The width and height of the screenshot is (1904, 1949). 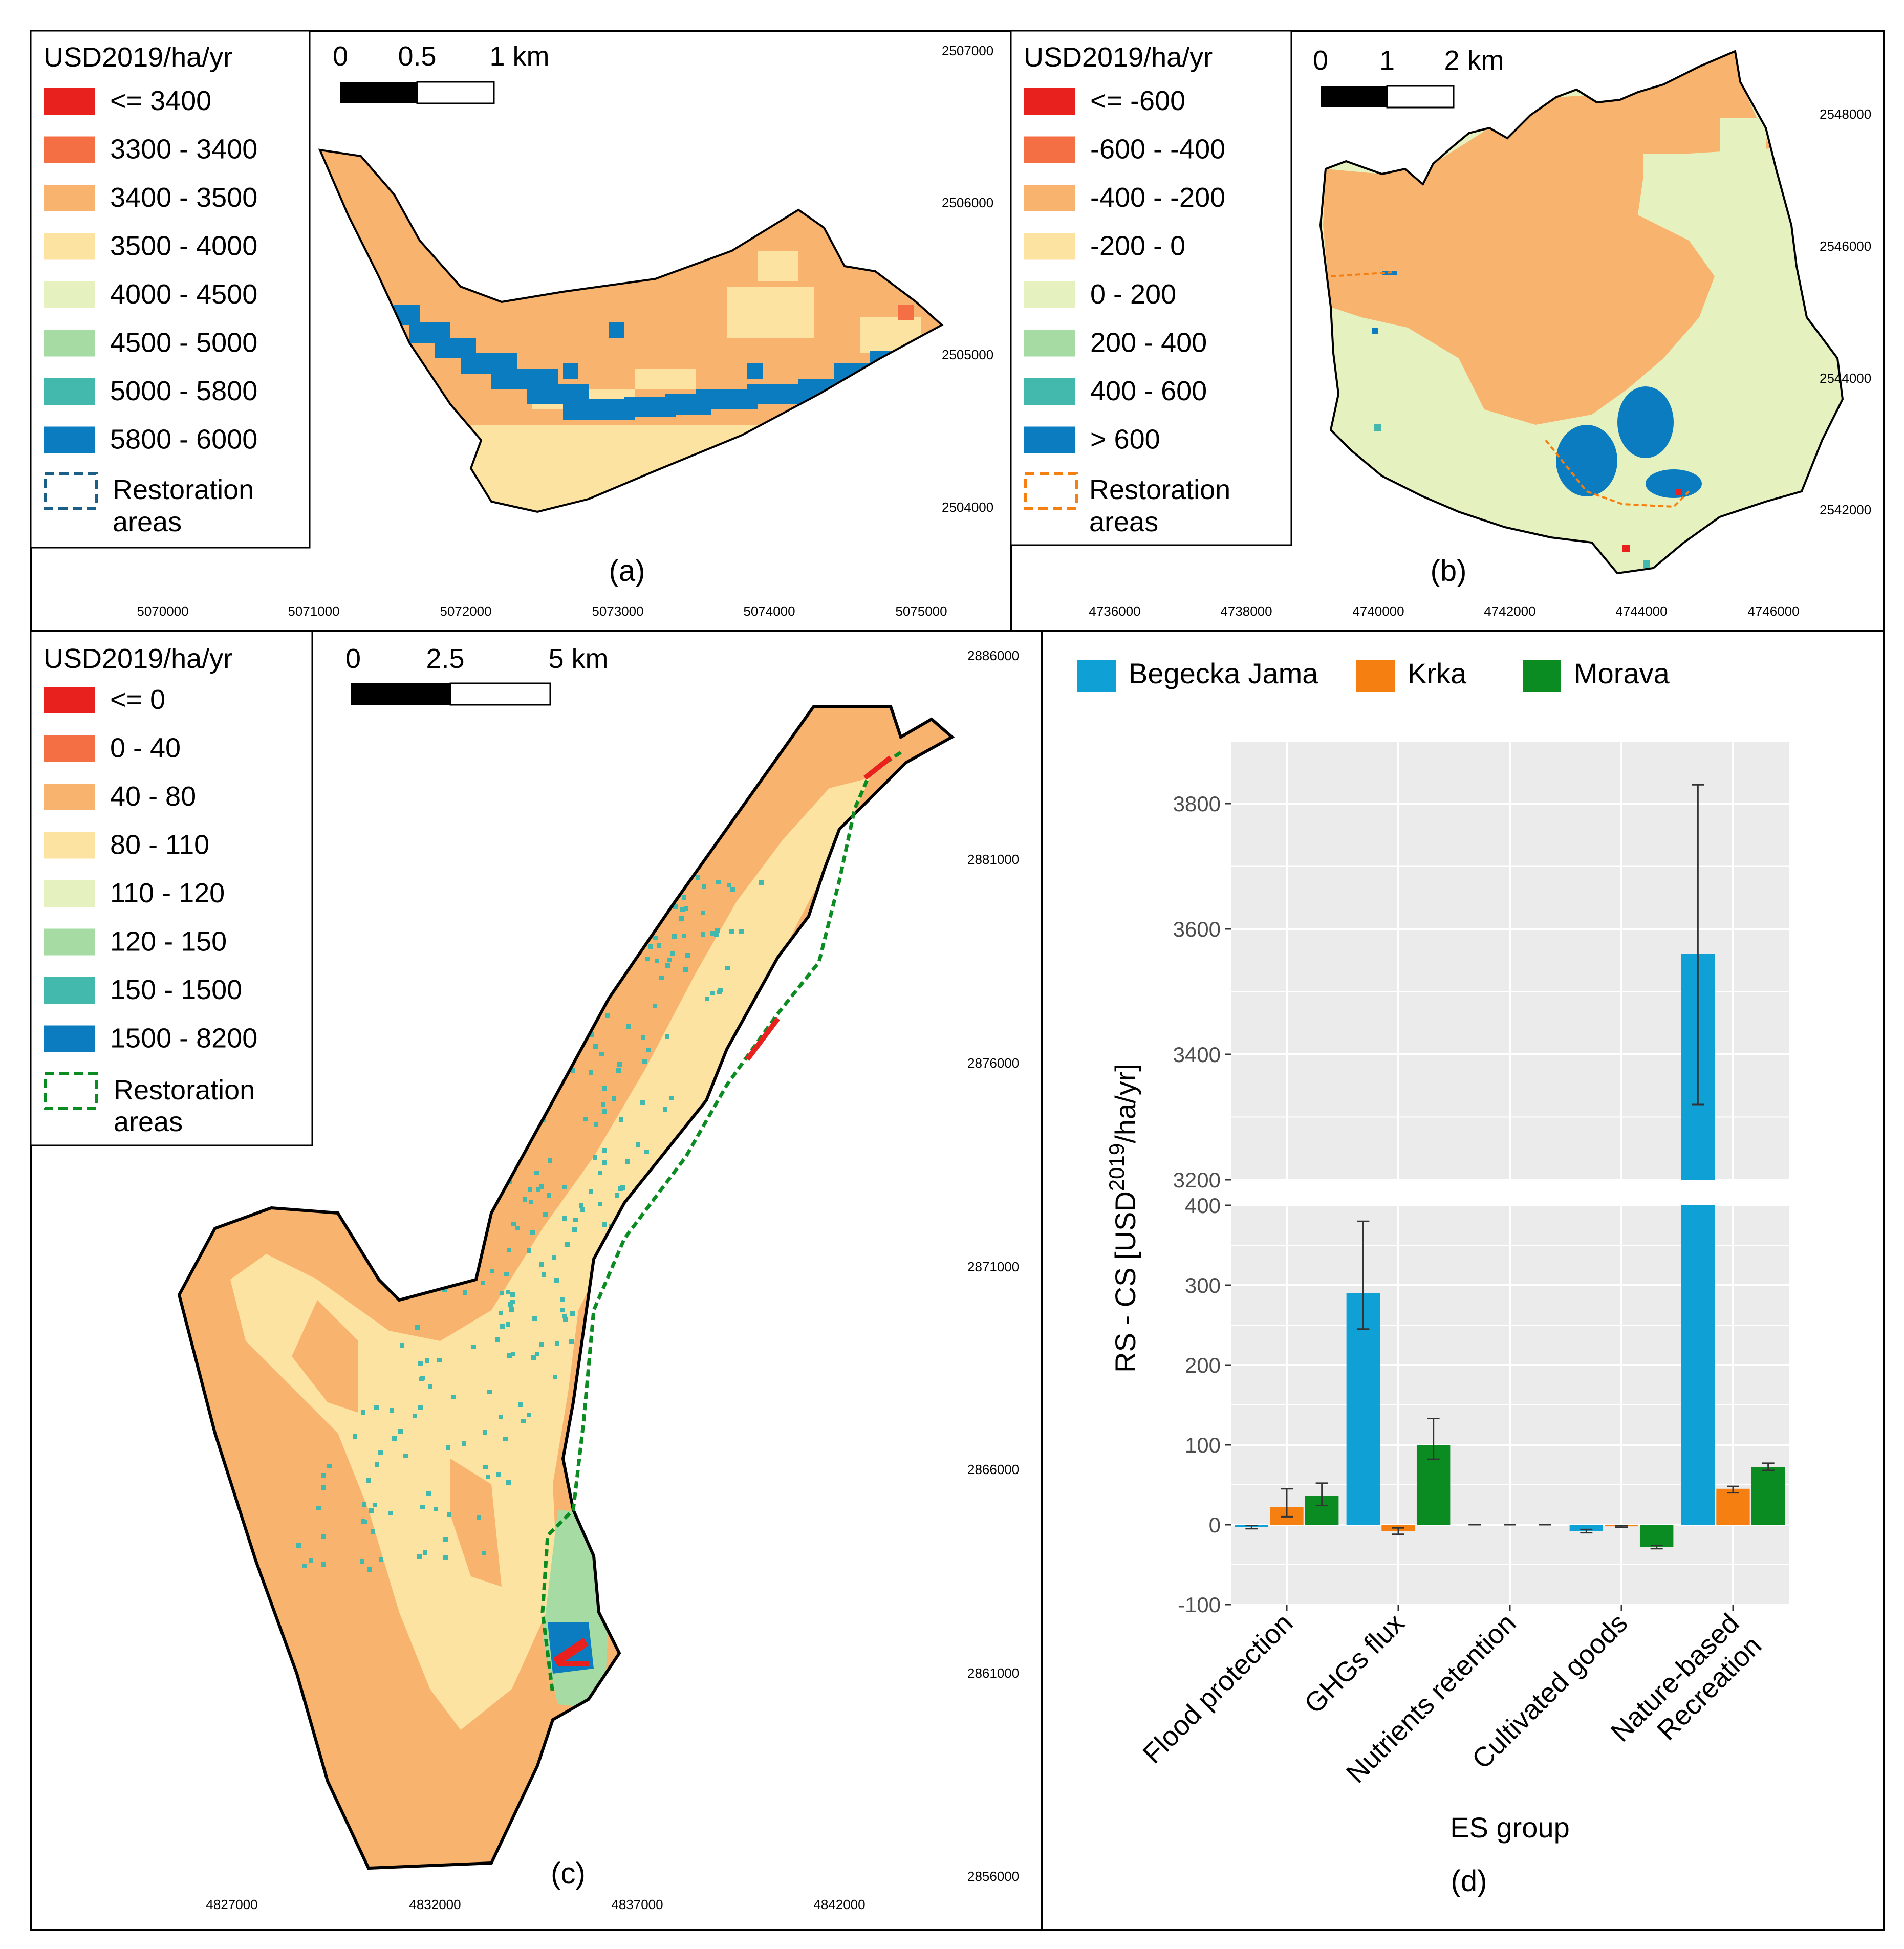 I want to click on panel-c-y-tick: 2876000, so click(x=993, y=1063).